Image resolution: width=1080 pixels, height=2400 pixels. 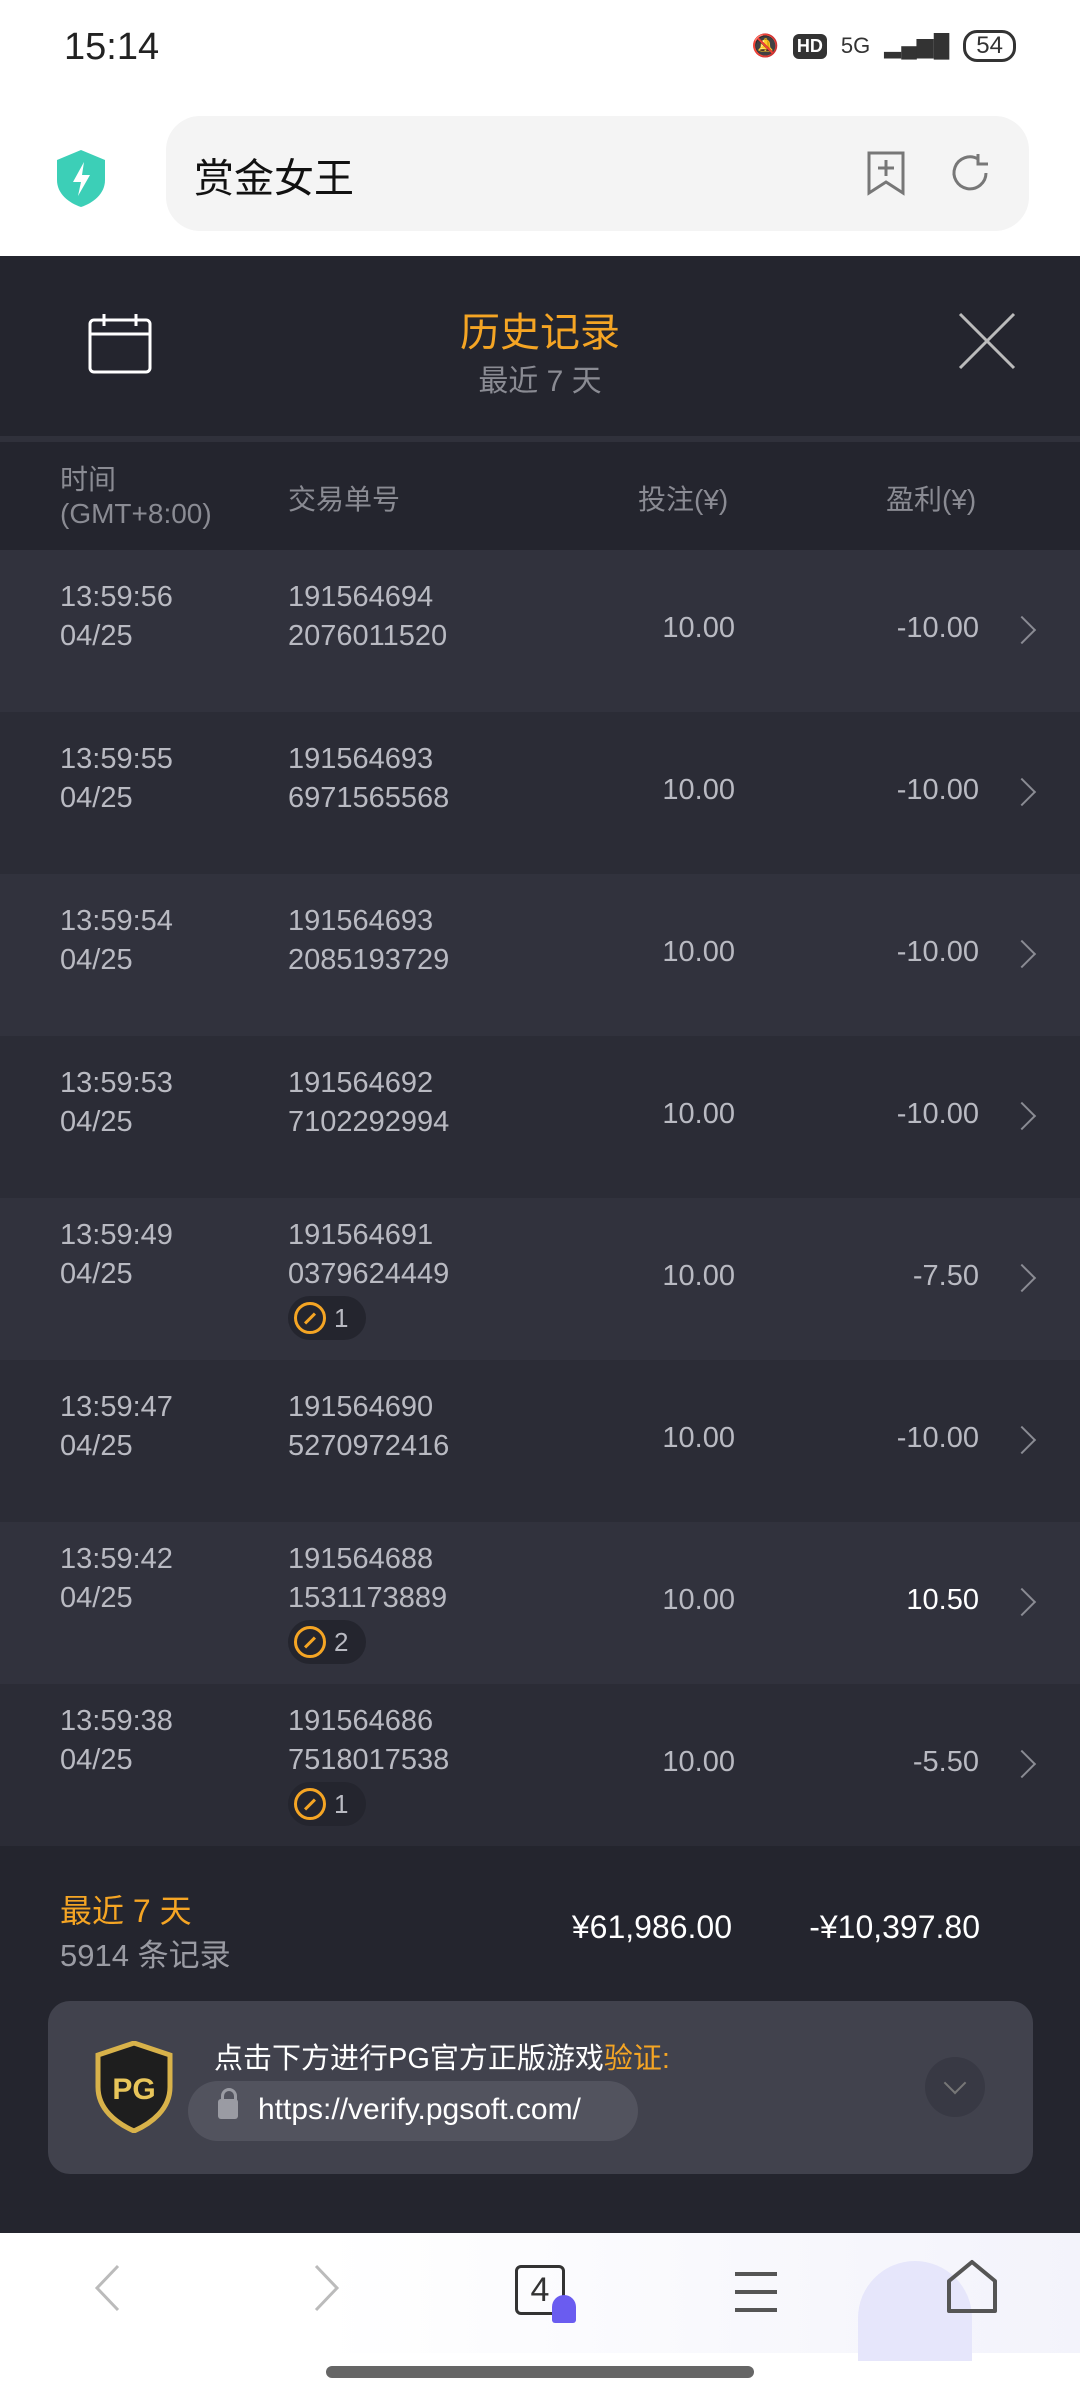 I want to click on panel-subtitle: 最近 7 天, so click(x=540, y=381).